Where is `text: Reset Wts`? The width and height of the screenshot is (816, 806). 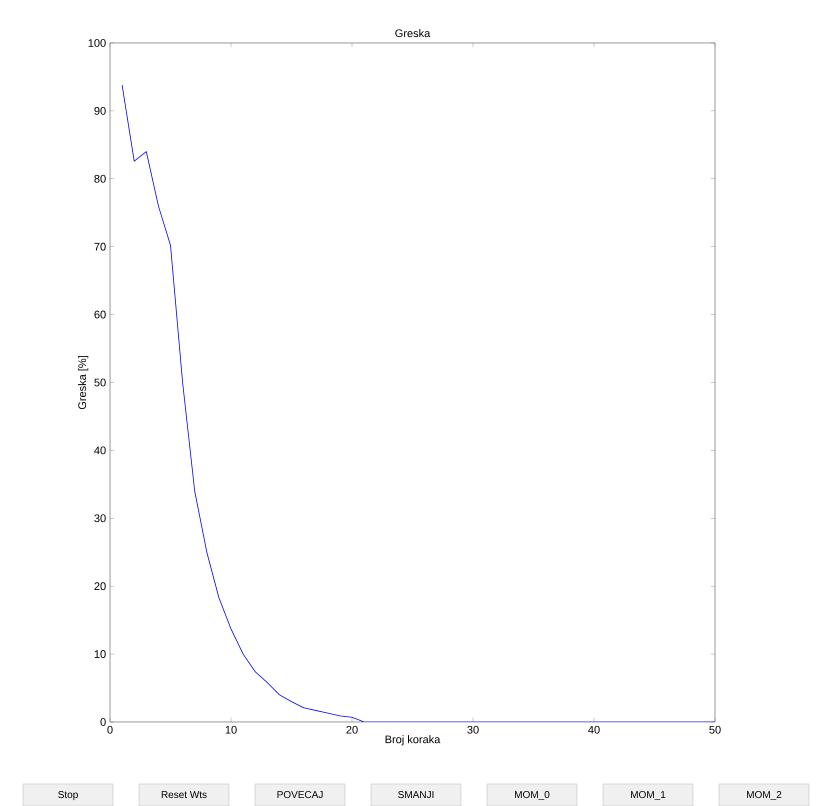
text: Reset Wts is located at coordinates (184, 794).